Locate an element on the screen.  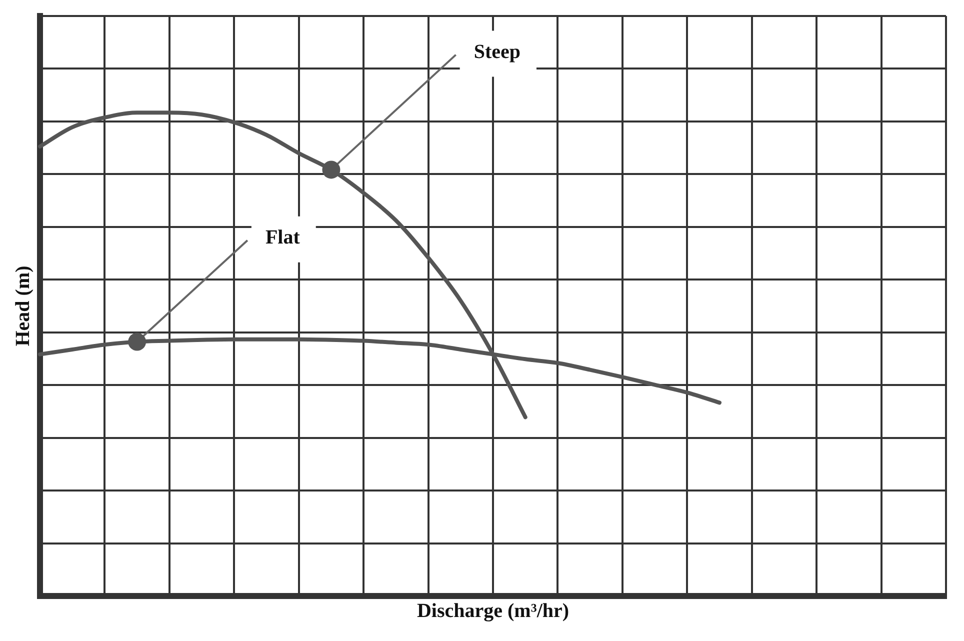
x-axis-title: Discharge (m³/hr) is located at coordinates (493, 611).